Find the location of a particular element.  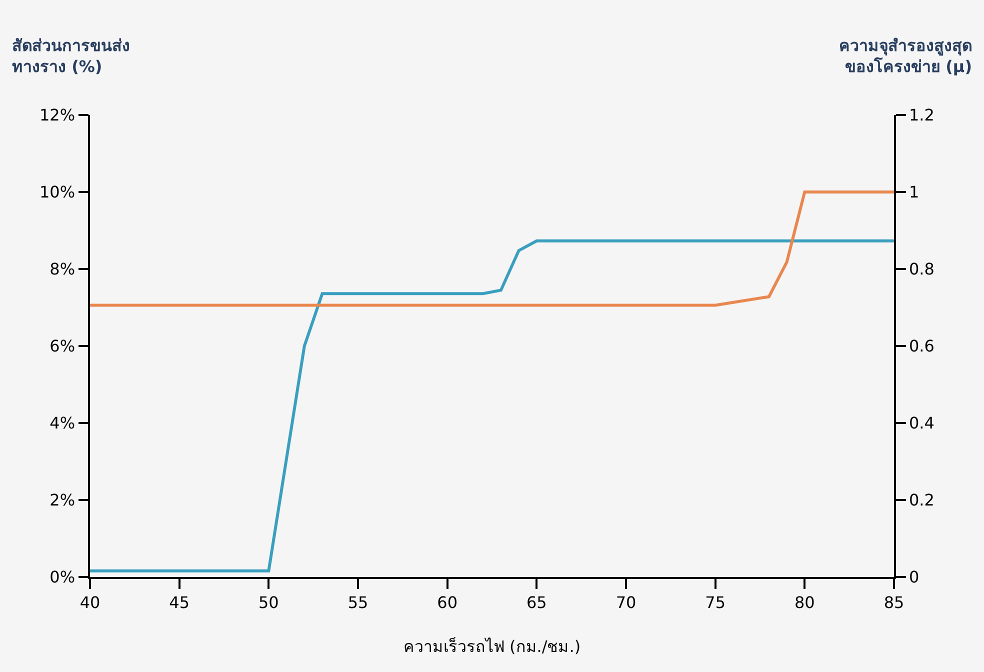

y2-tick-label: 0 is located at coordinates (914, 577).